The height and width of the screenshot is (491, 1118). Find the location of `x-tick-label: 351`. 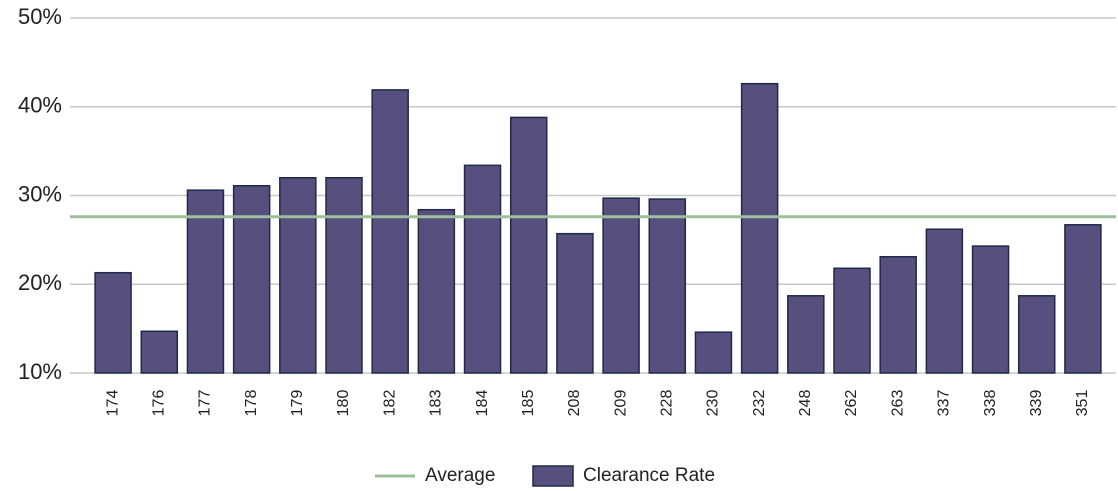

x-tick-label: 351 is located at coordinates (1082, 403).